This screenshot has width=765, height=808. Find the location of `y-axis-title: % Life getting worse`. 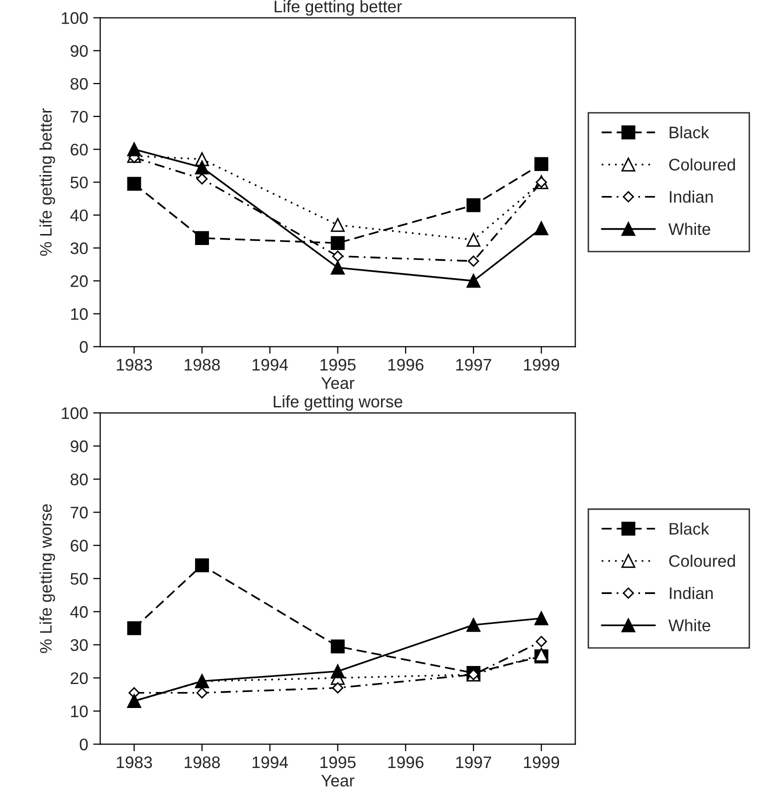

y-axis-title: % Life getting worse is located at coordinates (48, 578).